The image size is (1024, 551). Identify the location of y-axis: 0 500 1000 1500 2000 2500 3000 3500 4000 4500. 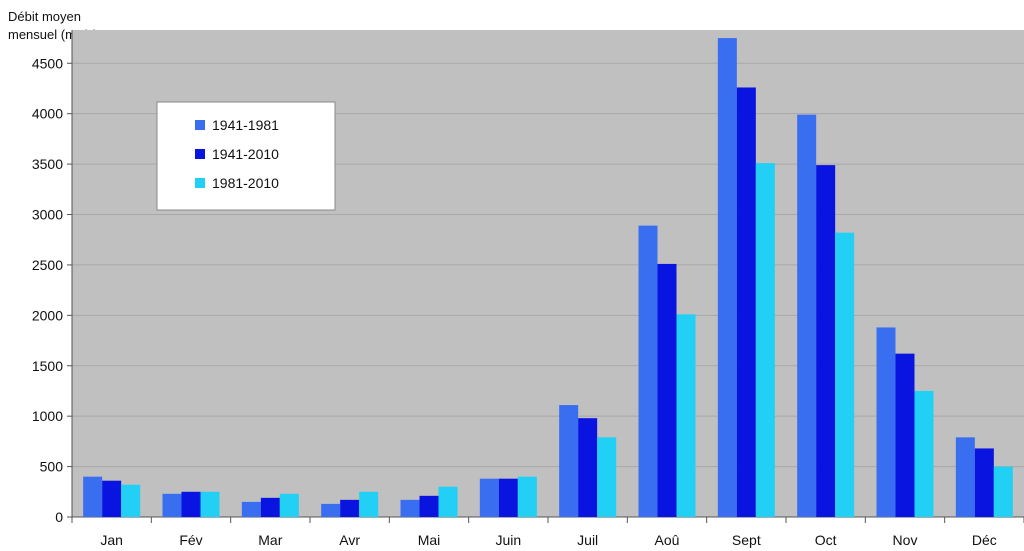
(52, 277).